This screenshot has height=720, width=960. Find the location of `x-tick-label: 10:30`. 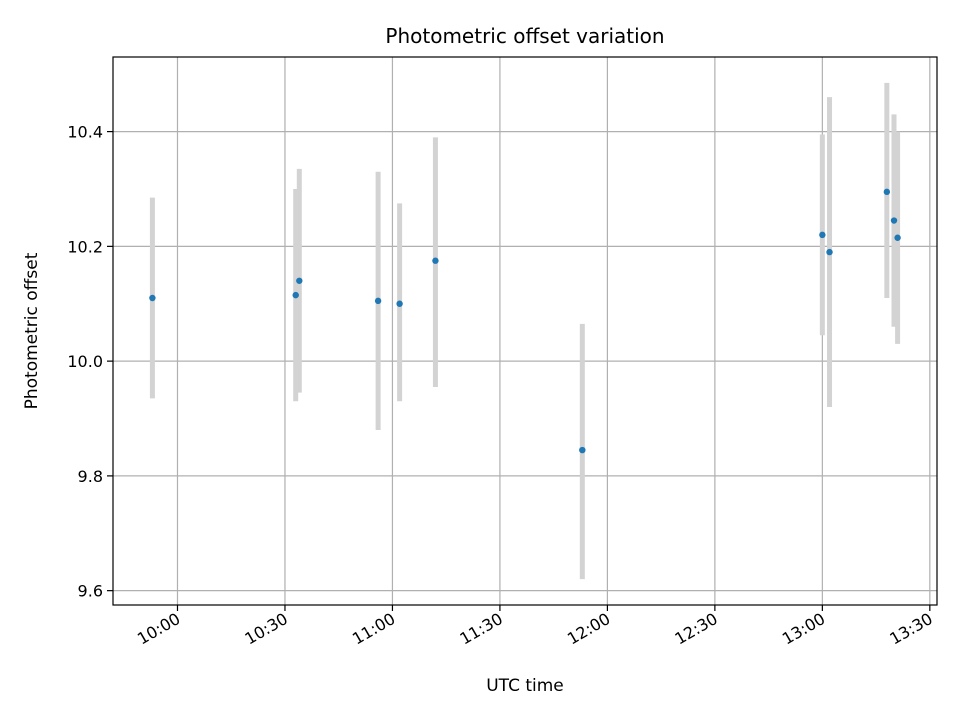

x-tick-label: 10:30 is located at coordinates (266, 629).